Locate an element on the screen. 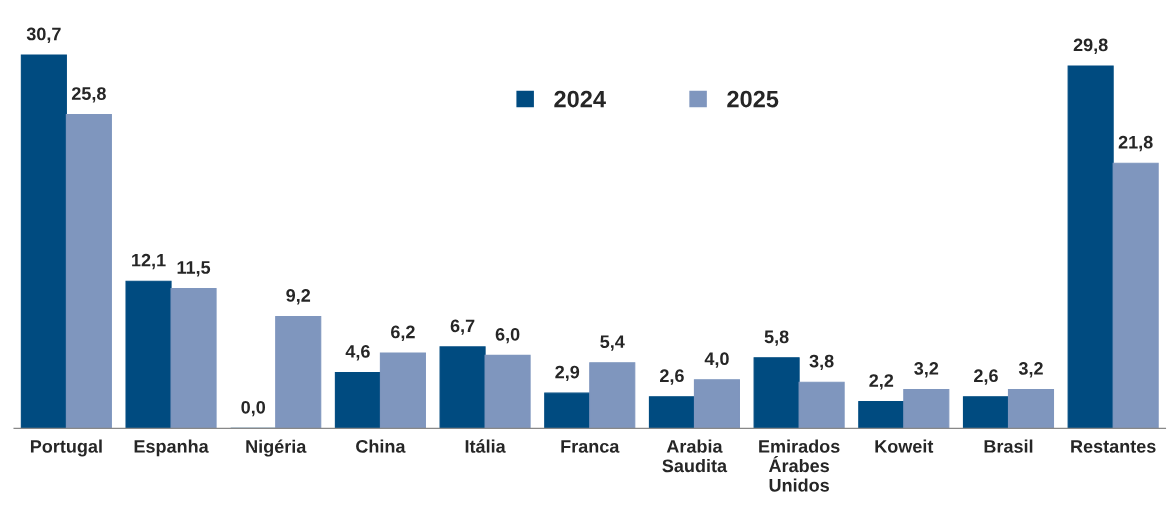 The image size is (1169, 510). data-label: 4,6 is located at coordinates (357, 352).